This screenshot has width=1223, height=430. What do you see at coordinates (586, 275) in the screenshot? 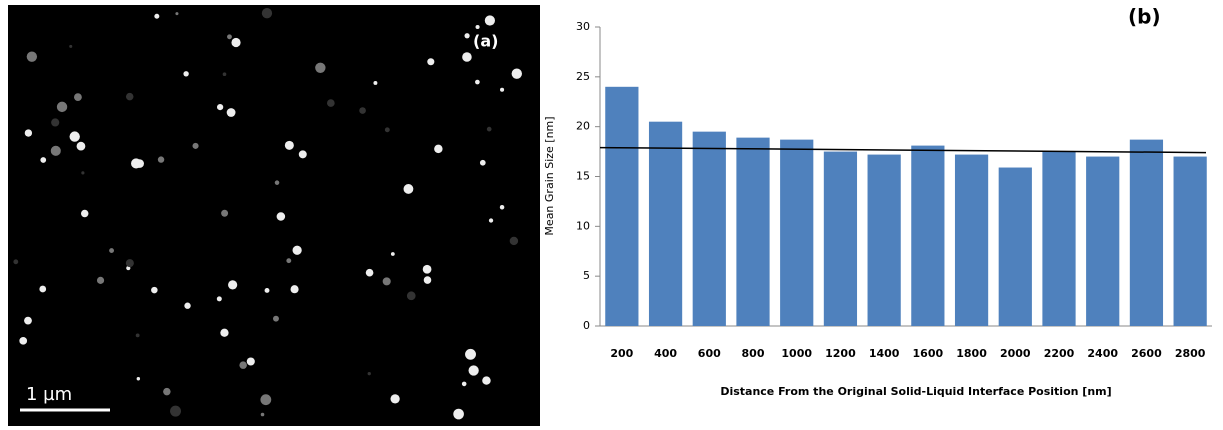
I see `y-tick-label: 5` at bounding box center [586, 275].